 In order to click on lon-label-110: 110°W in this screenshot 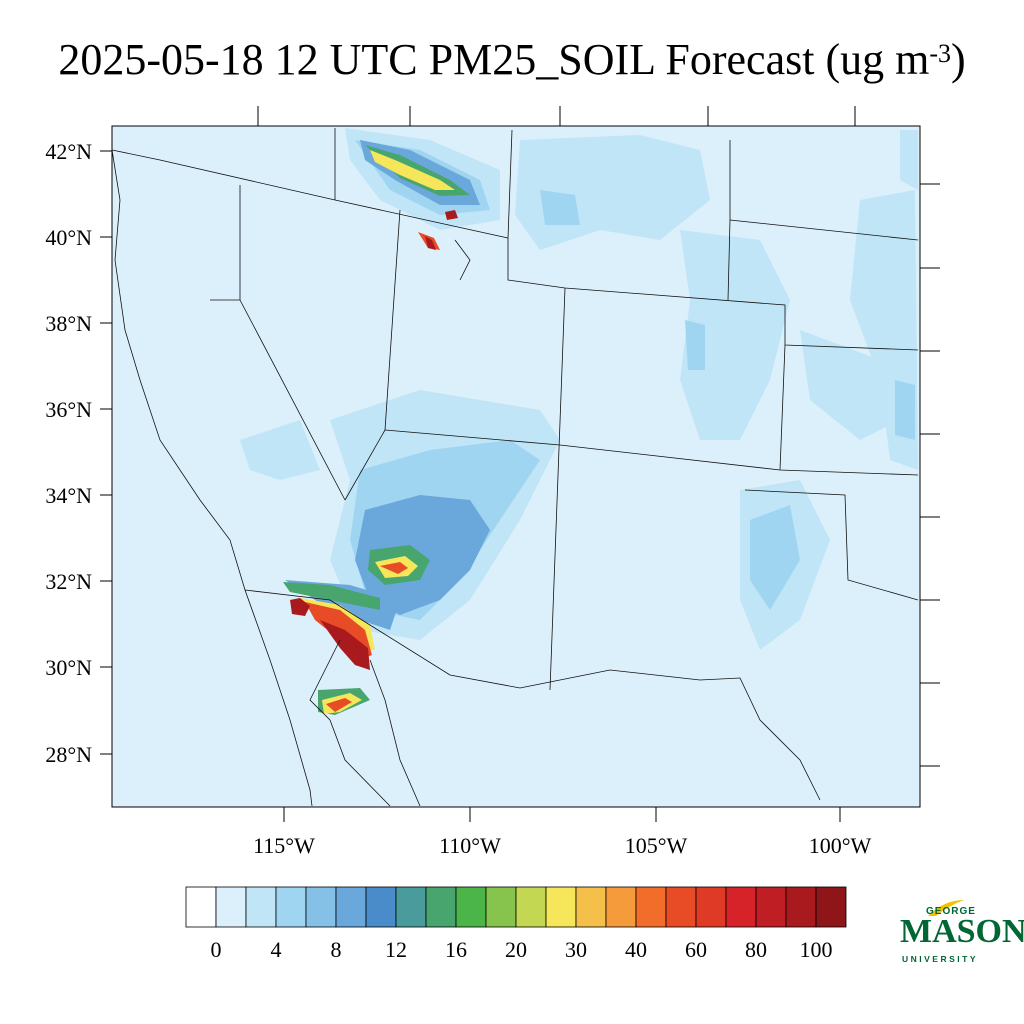, I will do `click(470, 845)`.